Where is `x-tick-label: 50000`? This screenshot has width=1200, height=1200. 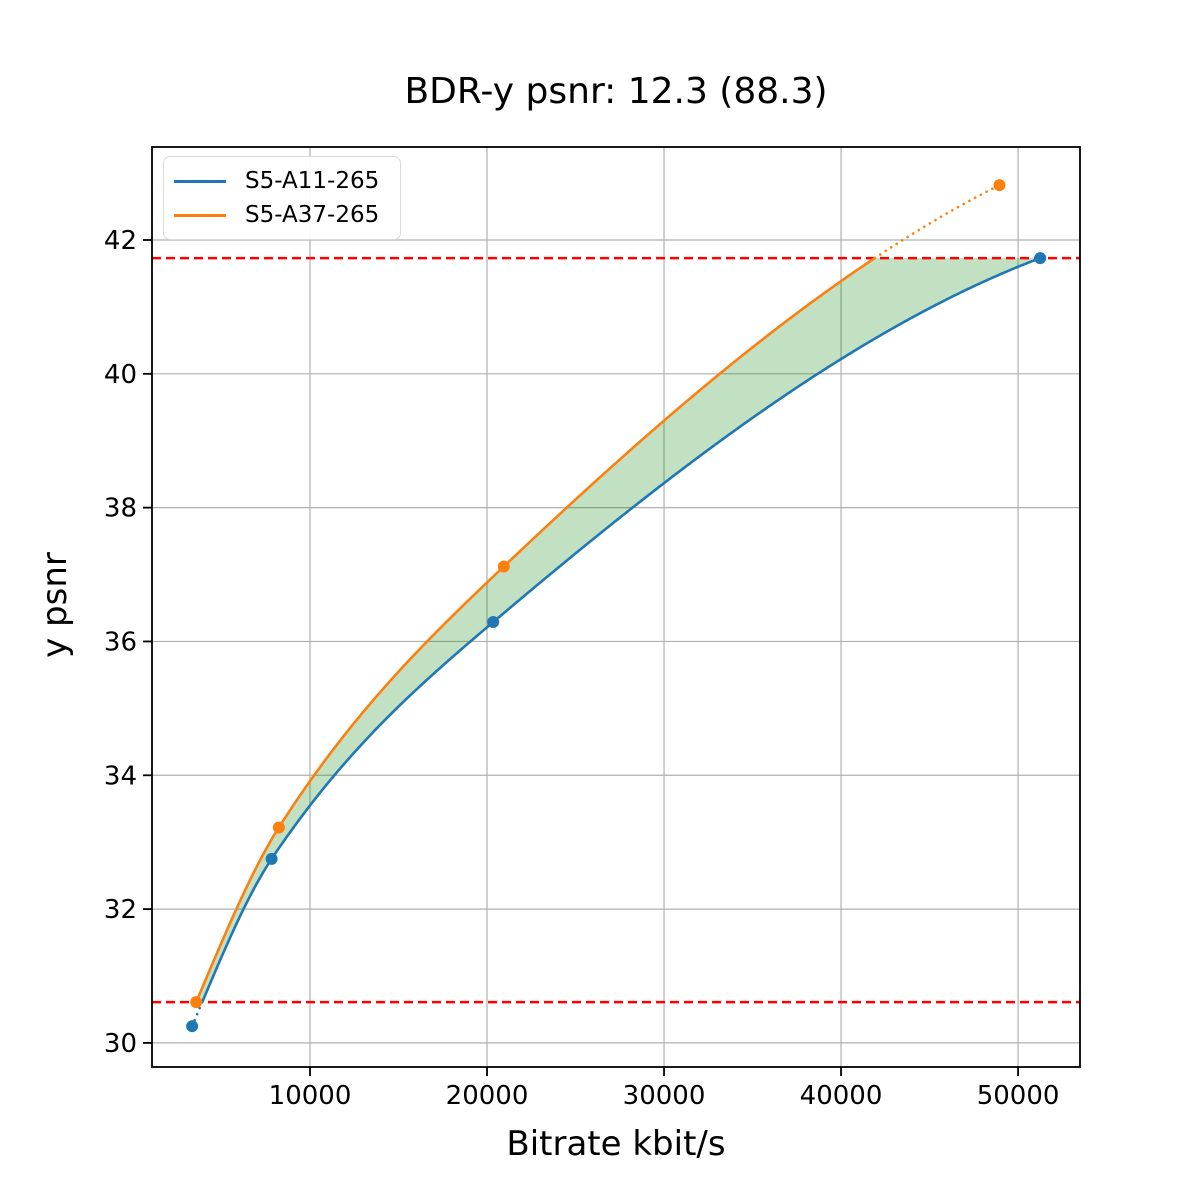
x-tick-label: 50000 is located at coordinates (1018, 1096).